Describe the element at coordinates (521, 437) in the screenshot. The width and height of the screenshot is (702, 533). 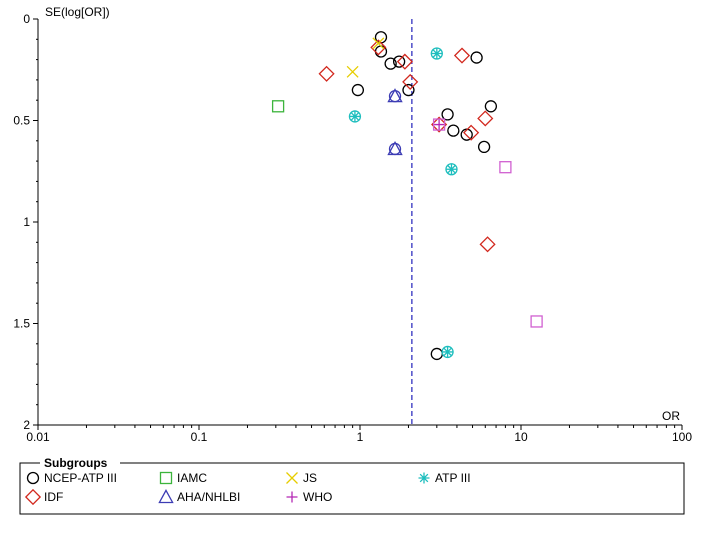
I see `x-tick-label: 10` at that location.